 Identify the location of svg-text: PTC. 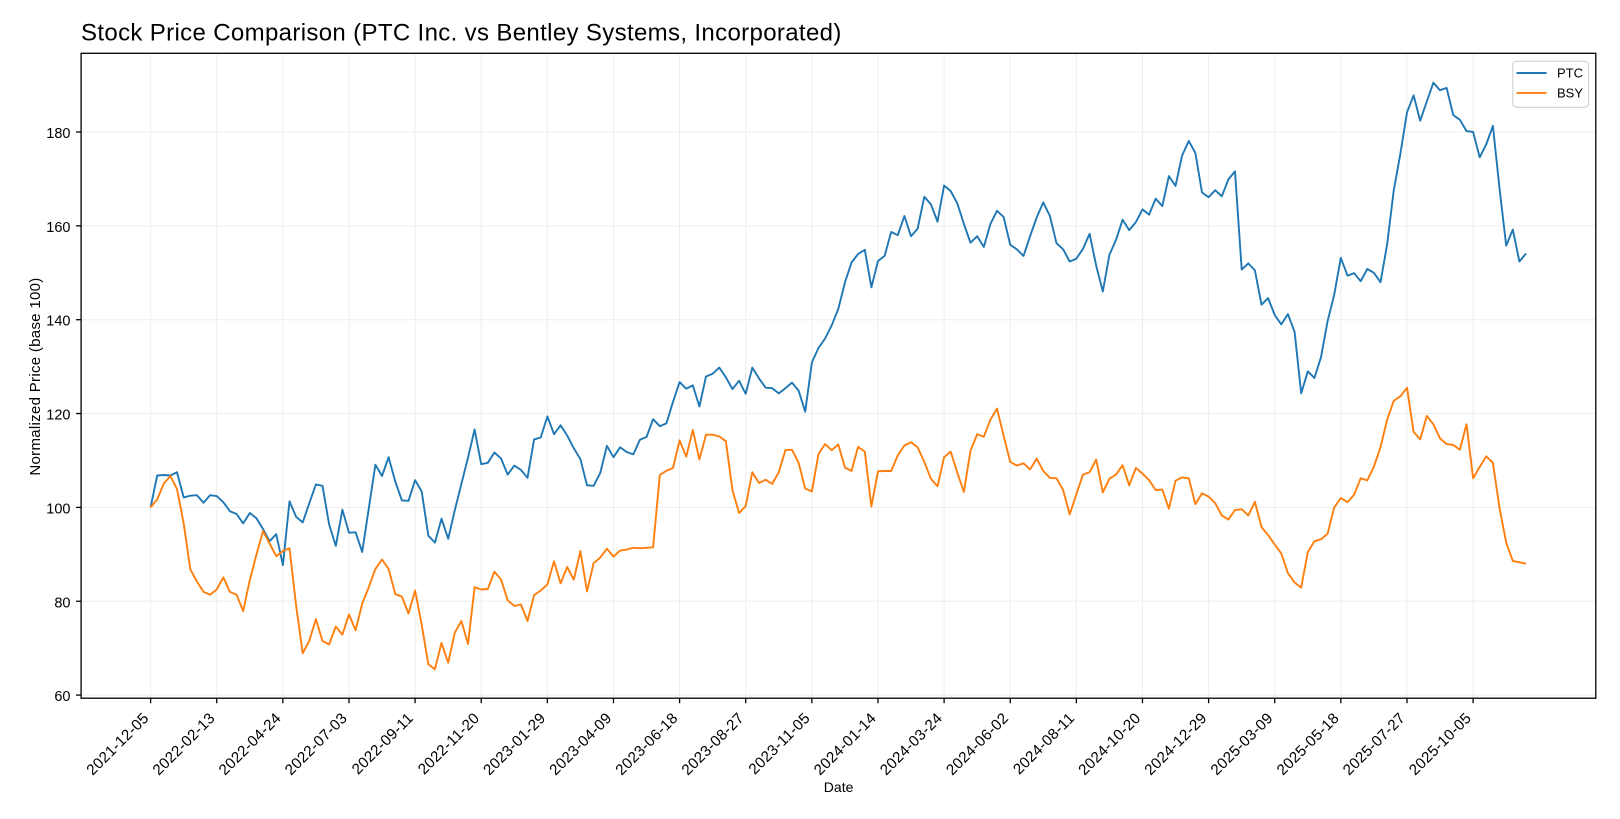
(1570, 73).